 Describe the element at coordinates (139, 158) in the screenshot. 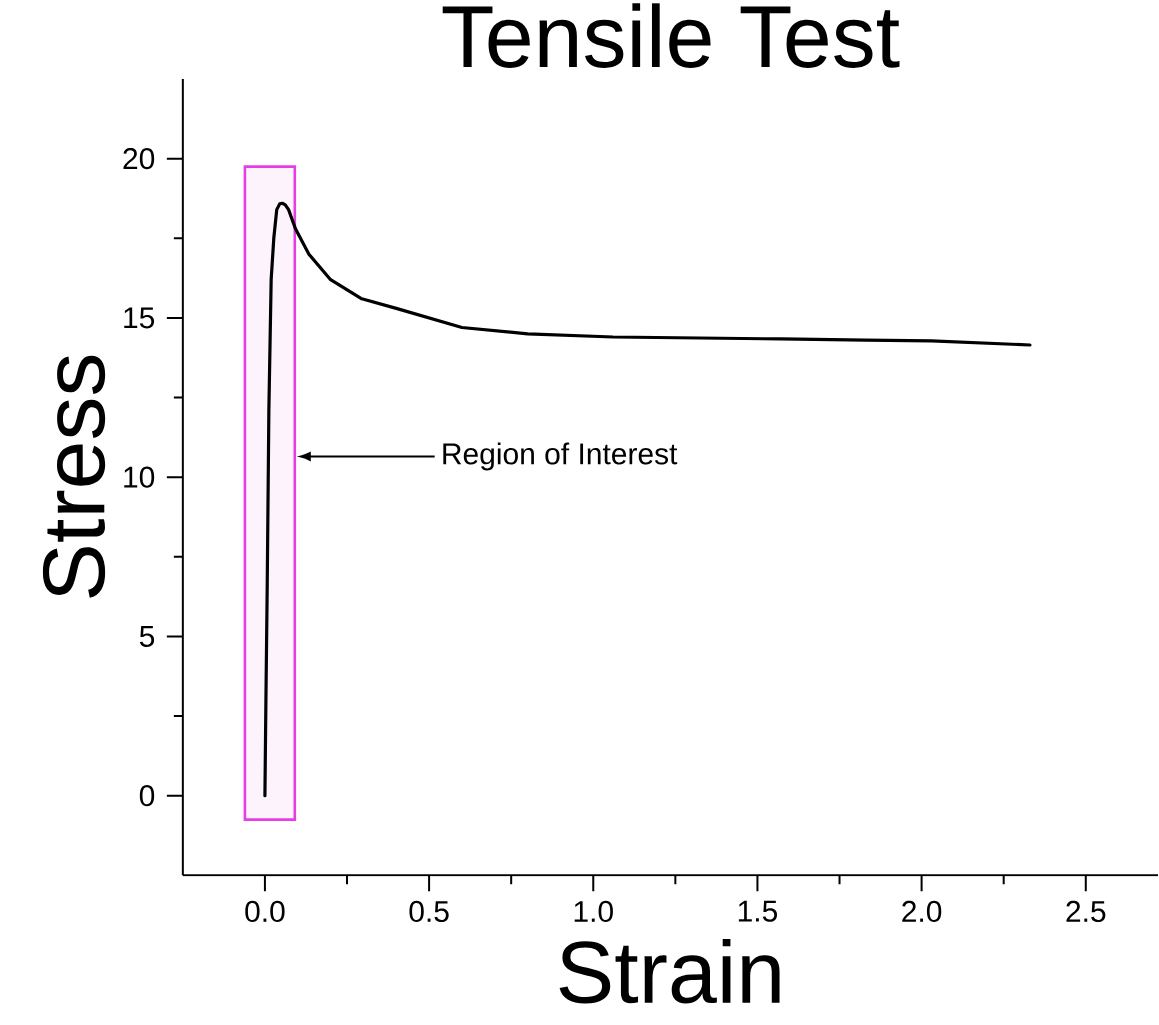

I see `y-tick-label: 20` at that location.